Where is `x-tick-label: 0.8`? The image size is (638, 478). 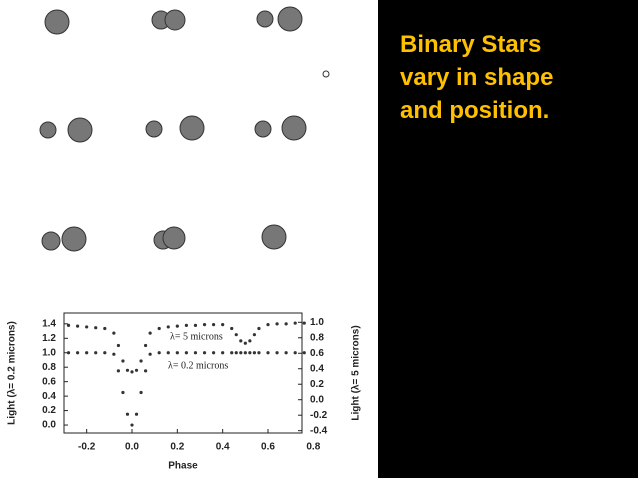
x-tick-label: 0.8 is located at coordinates (313, 447).